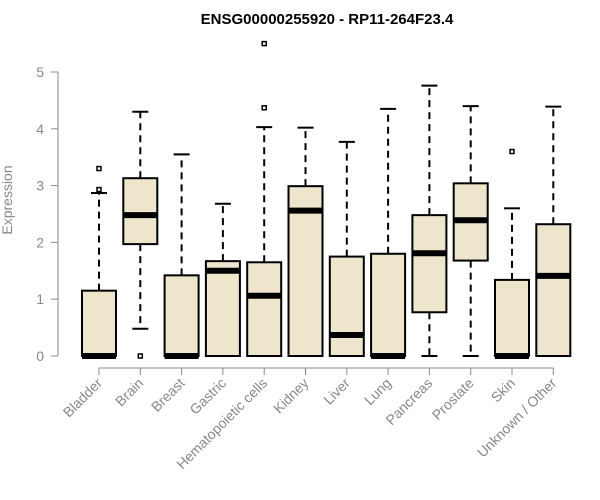 This screenshot has height=500, width=600. What do you see at coordinates (327, 19) in the screenshot?
I see `chart-title: ENSG00000255920 - RP11-264F23.4` at bounding box center [327, 19].